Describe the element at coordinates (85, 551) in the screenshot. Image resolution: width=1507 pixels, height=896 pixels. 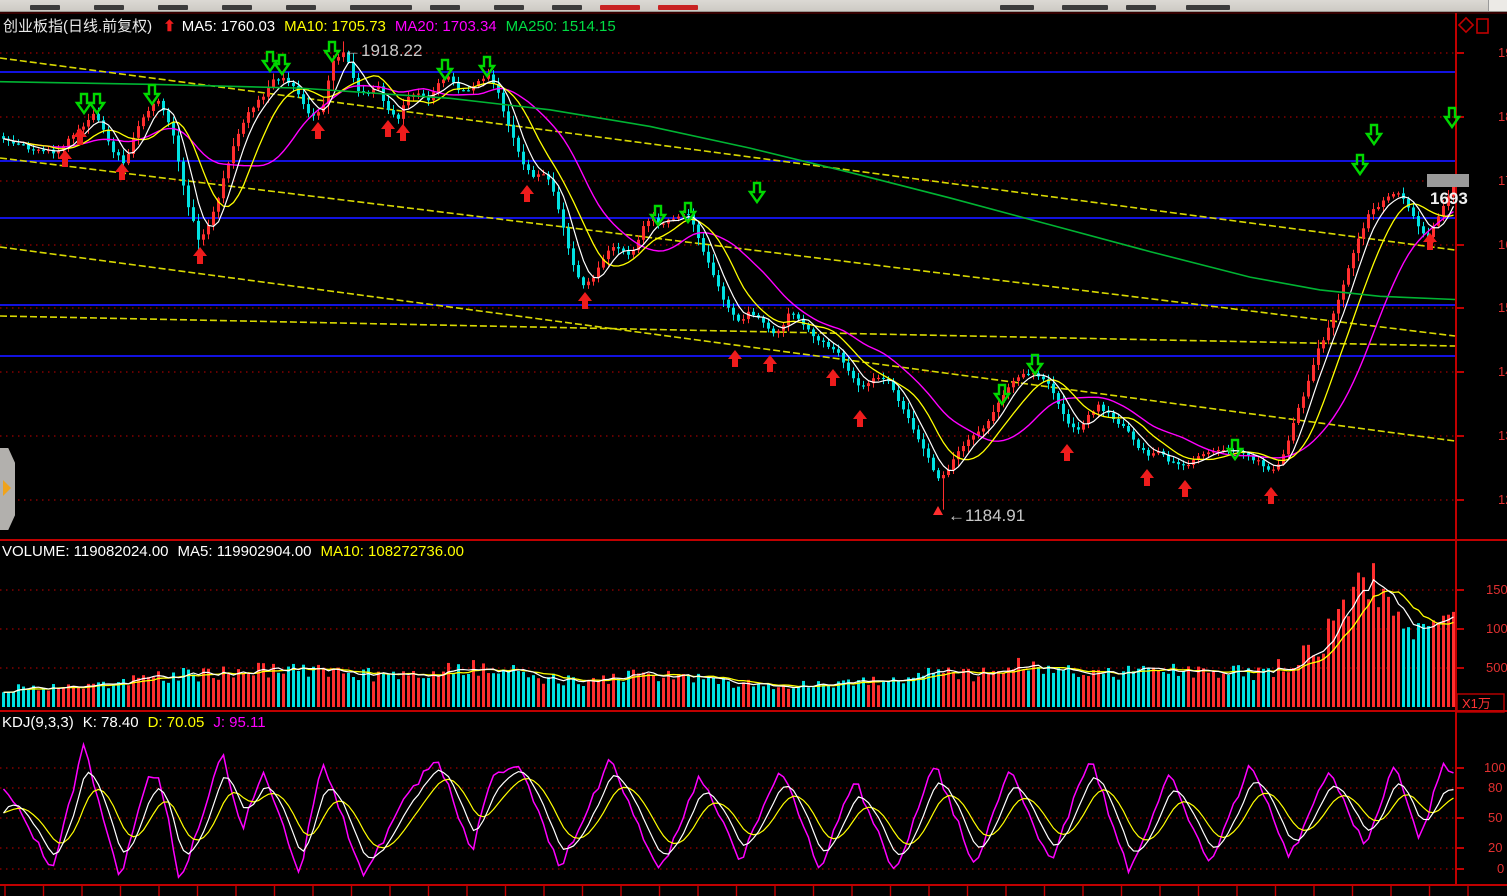
I see `volume-value-label: VOLUME: 119082024.00` at that location.